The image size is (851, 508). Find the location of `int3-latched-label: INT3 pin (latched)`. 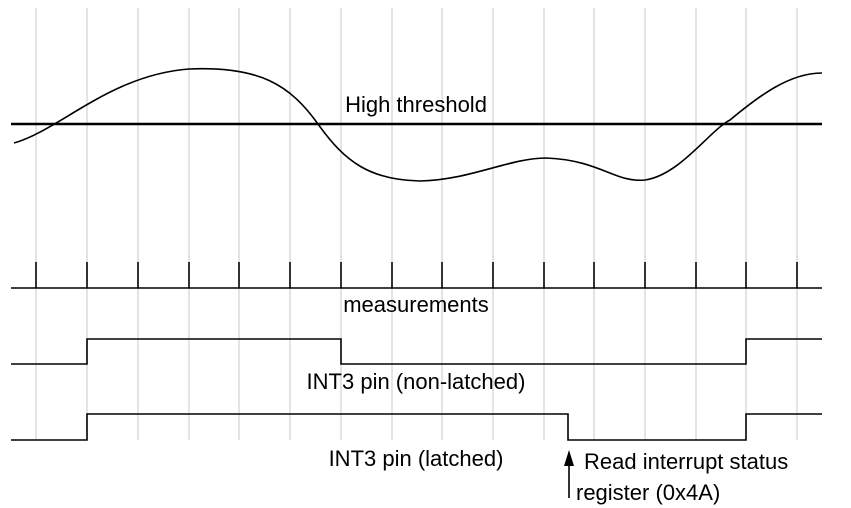

int3-latched-label: INT3 pin (latched) is located at coordinates (416, 458).